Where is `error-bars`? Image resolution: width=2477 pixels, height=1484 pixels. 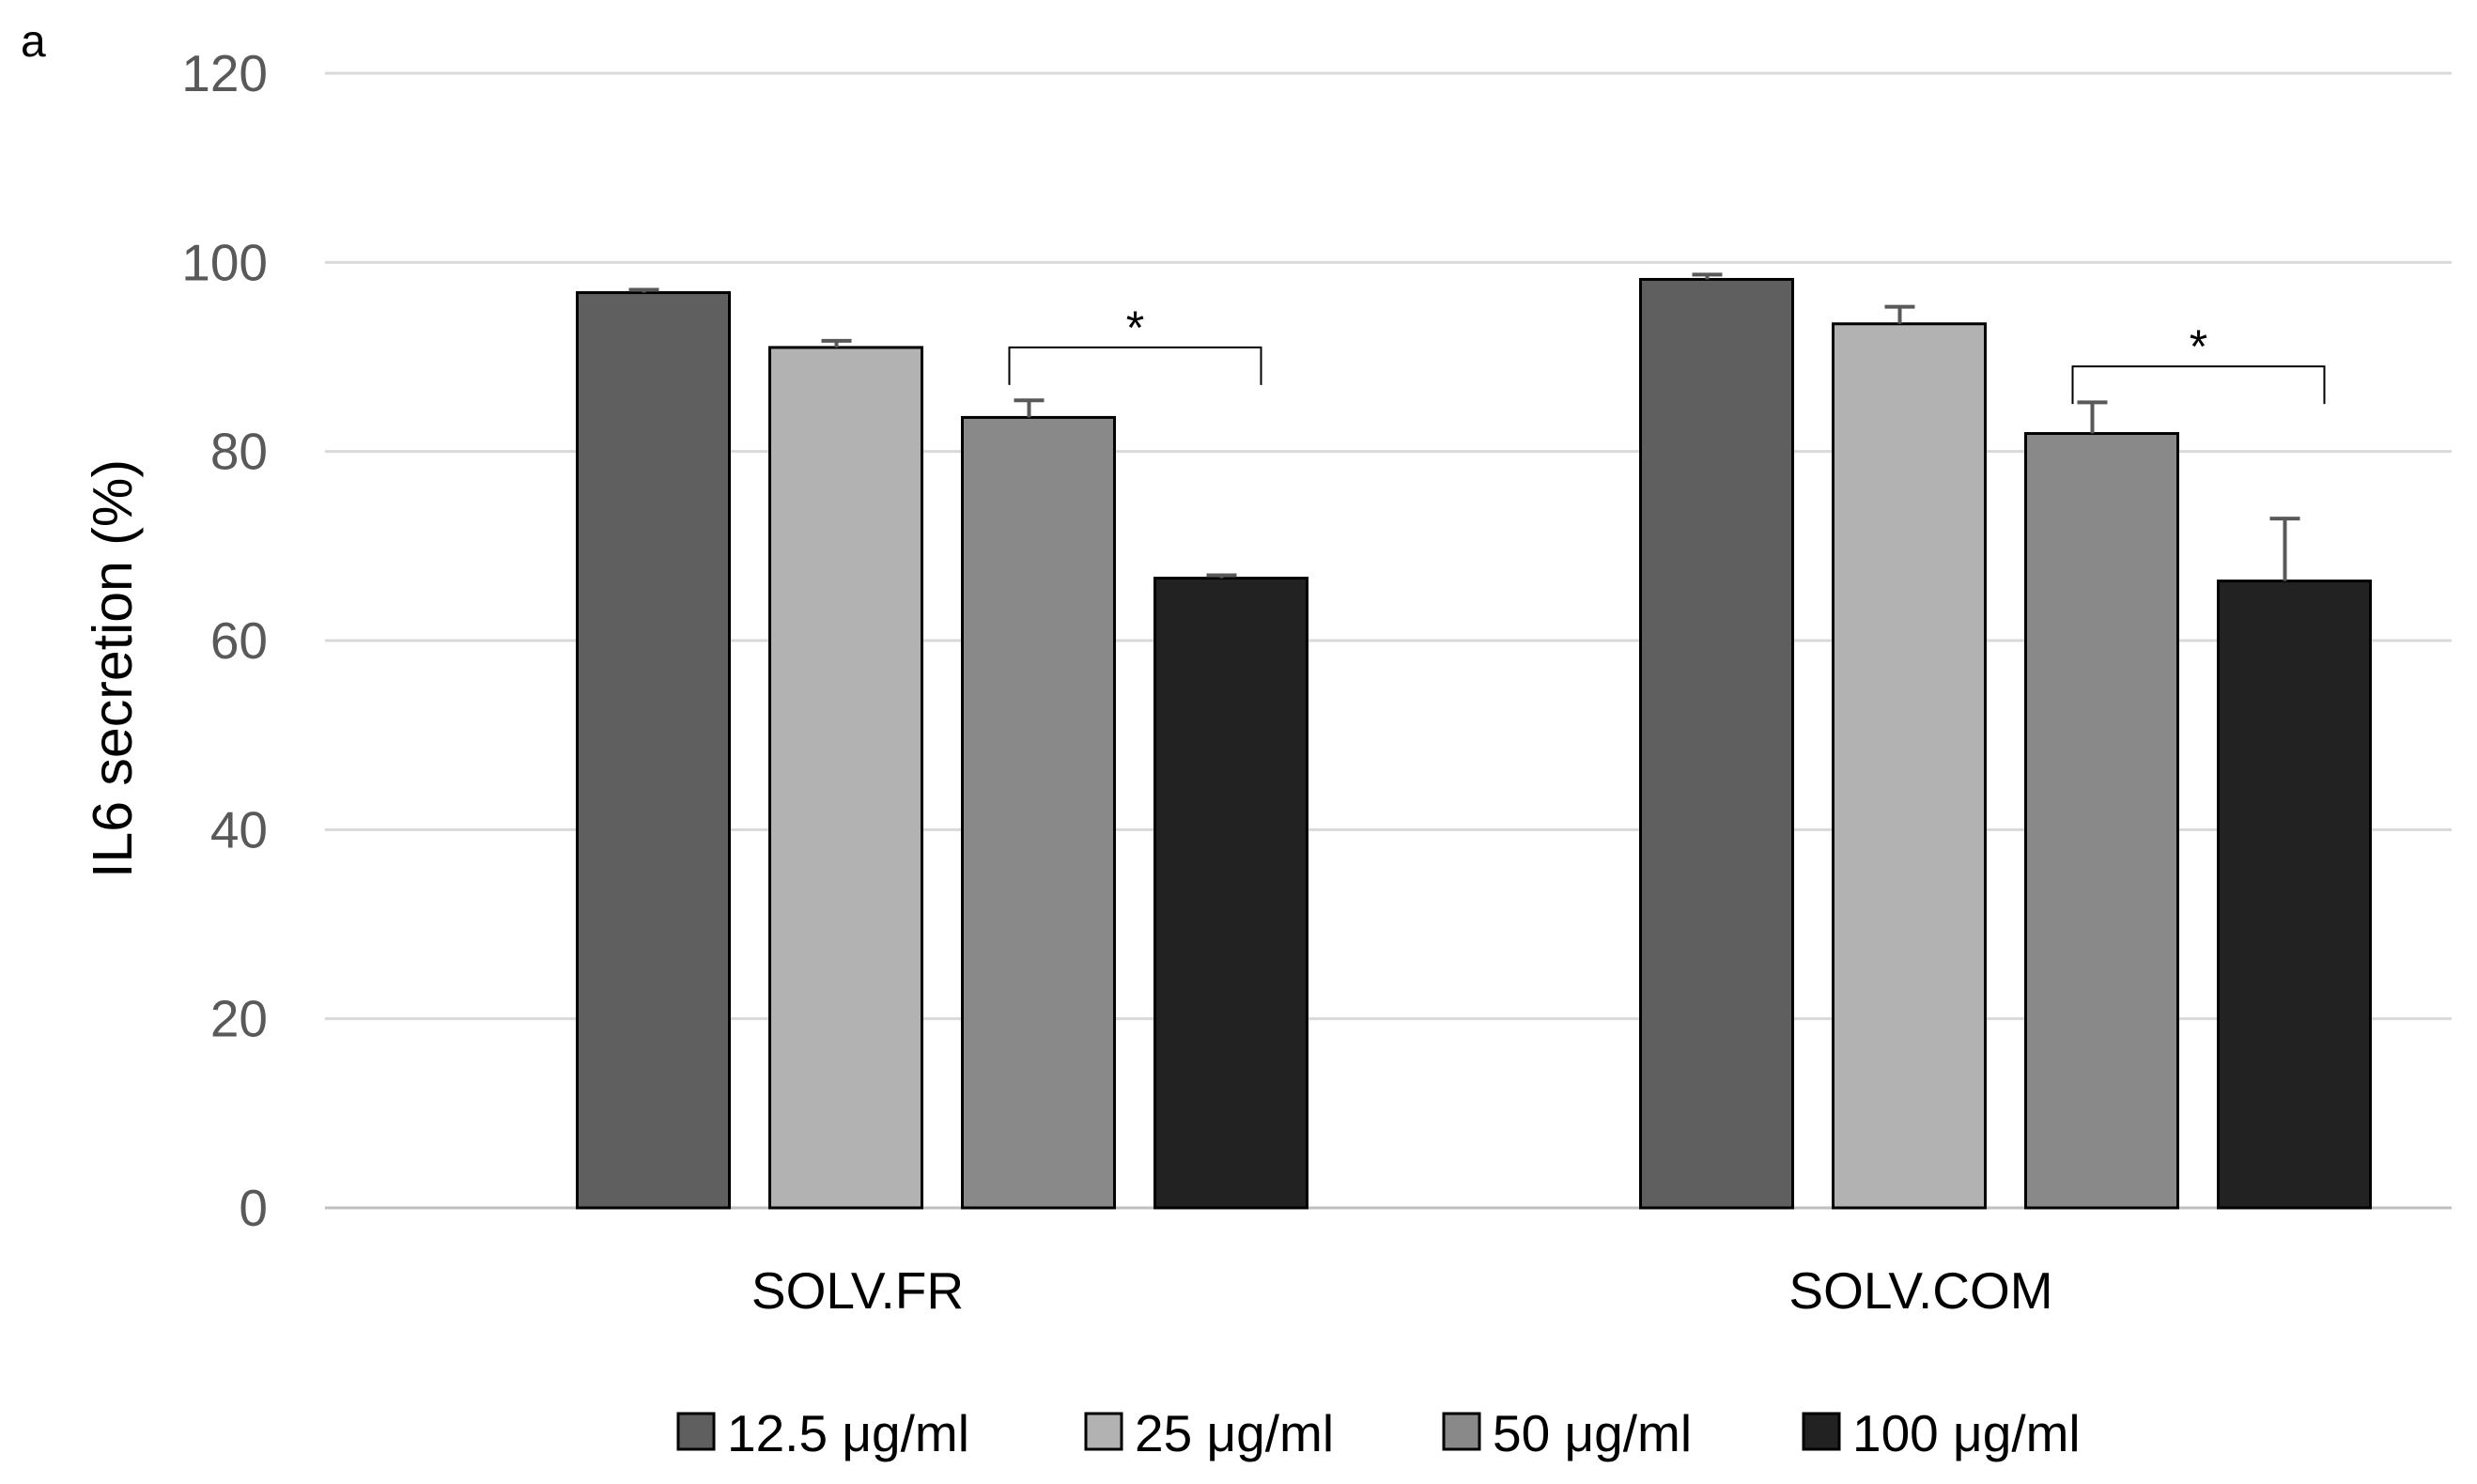 error-bars is located at coordinates (1464, 426).